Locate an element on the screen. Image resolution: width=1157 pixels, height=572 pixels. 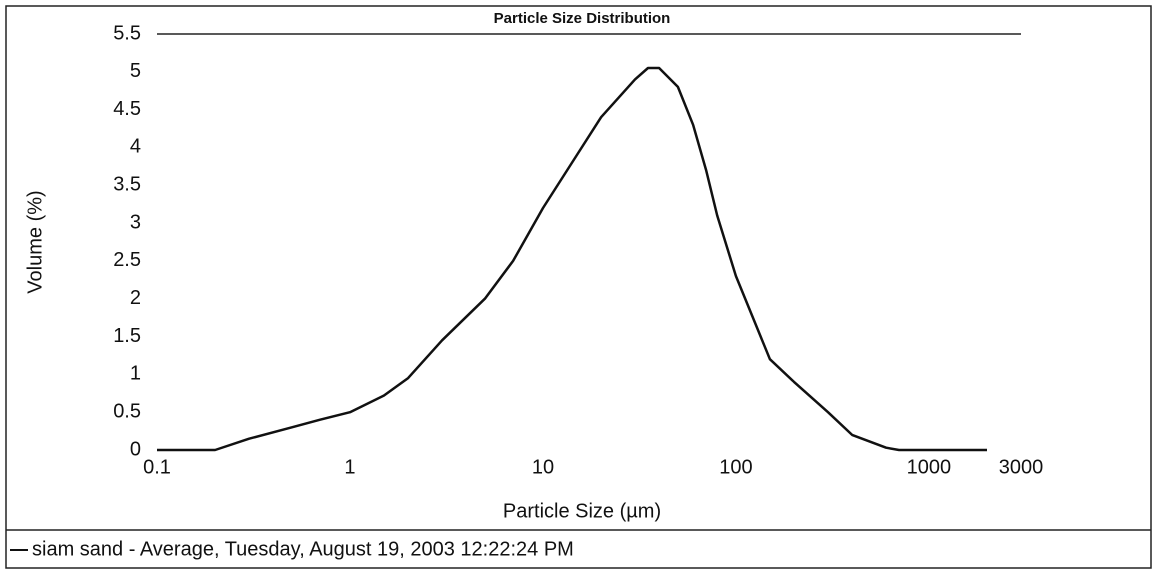
y-tick-label: 5 is located at coordinates (135, 71).